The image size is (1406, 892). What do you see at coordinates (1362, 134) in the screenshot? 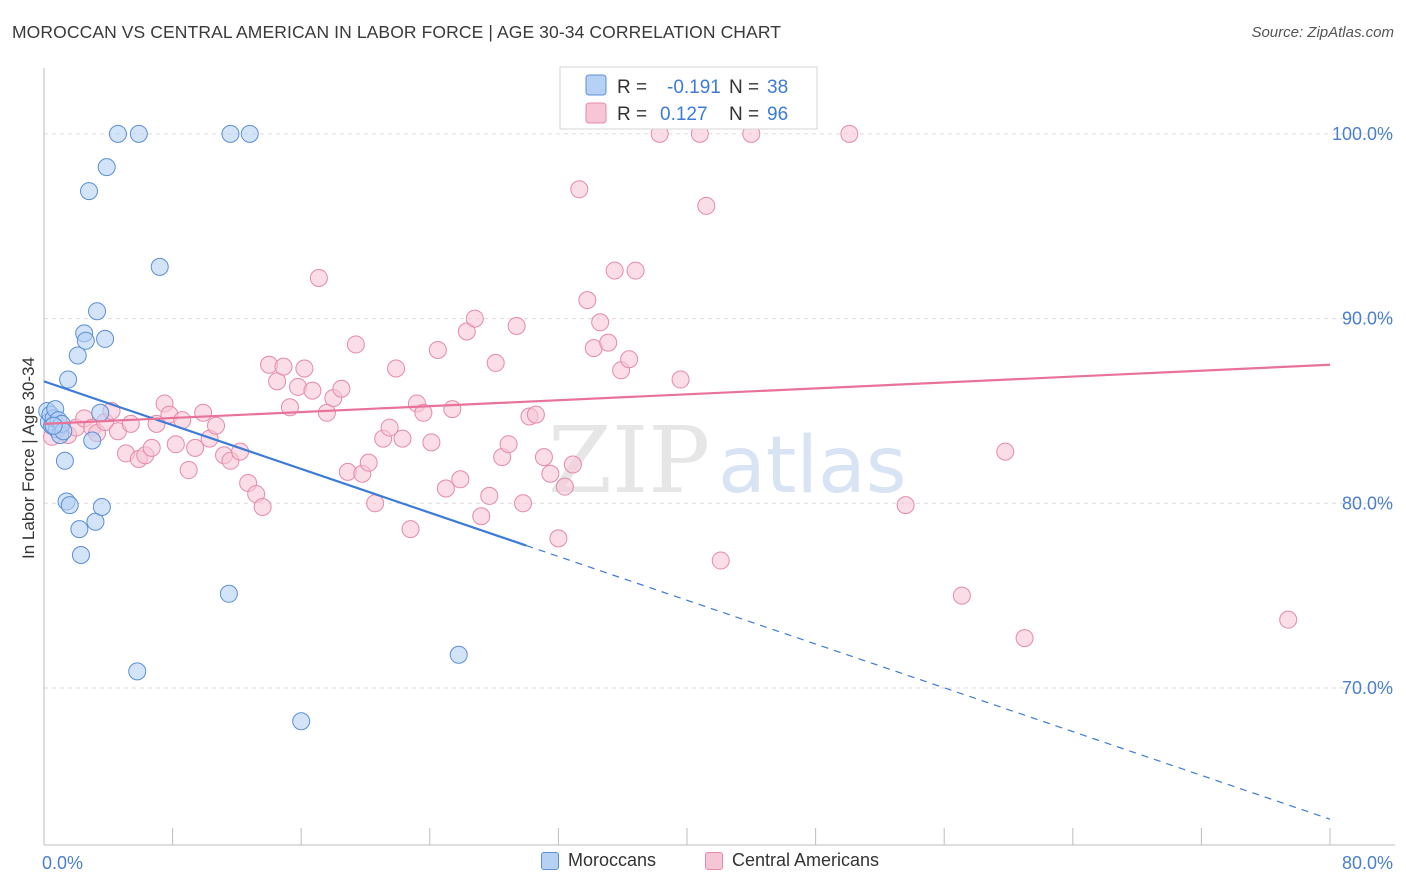
I see `y-tick-label: 100.0%` at bounding box center [1362, 134].